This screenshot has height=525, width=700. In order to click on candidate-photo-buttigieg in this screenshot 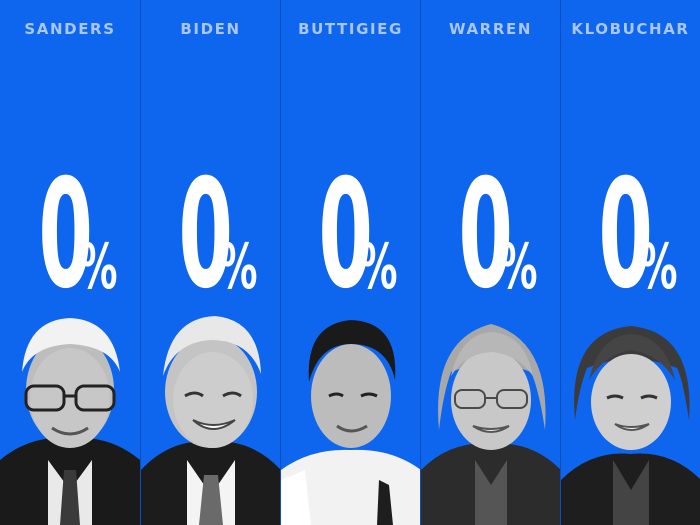, I will do `click(350, 422)`.